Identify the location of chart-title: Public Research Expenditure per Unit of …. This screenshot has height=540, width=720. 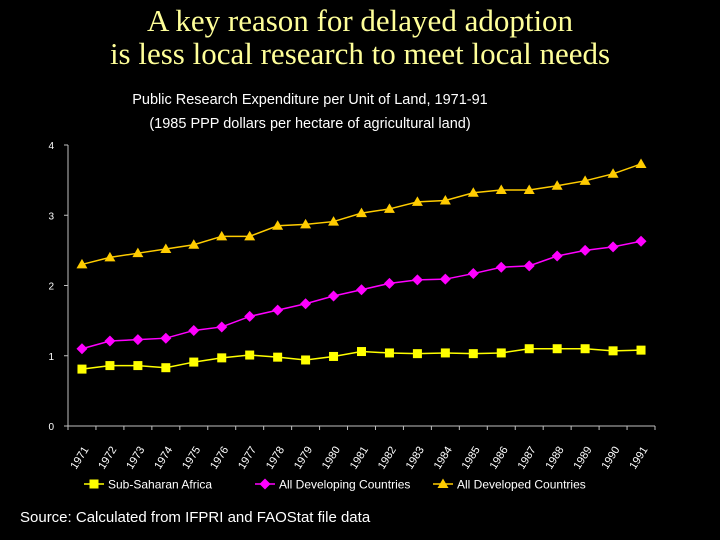
(310, 100).